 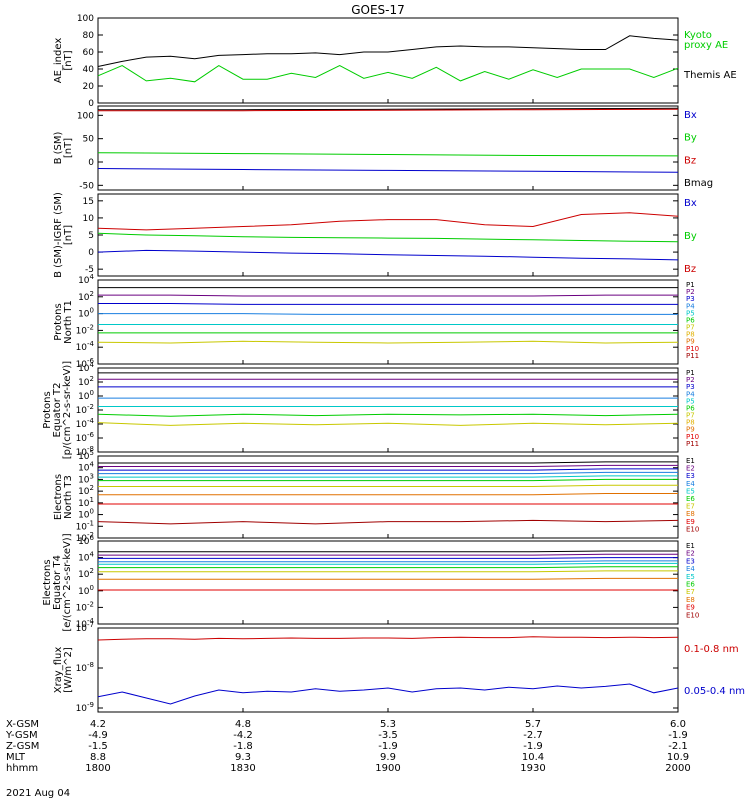 I want to click on y-tick-label: 10³, so click(x=86, y=478).